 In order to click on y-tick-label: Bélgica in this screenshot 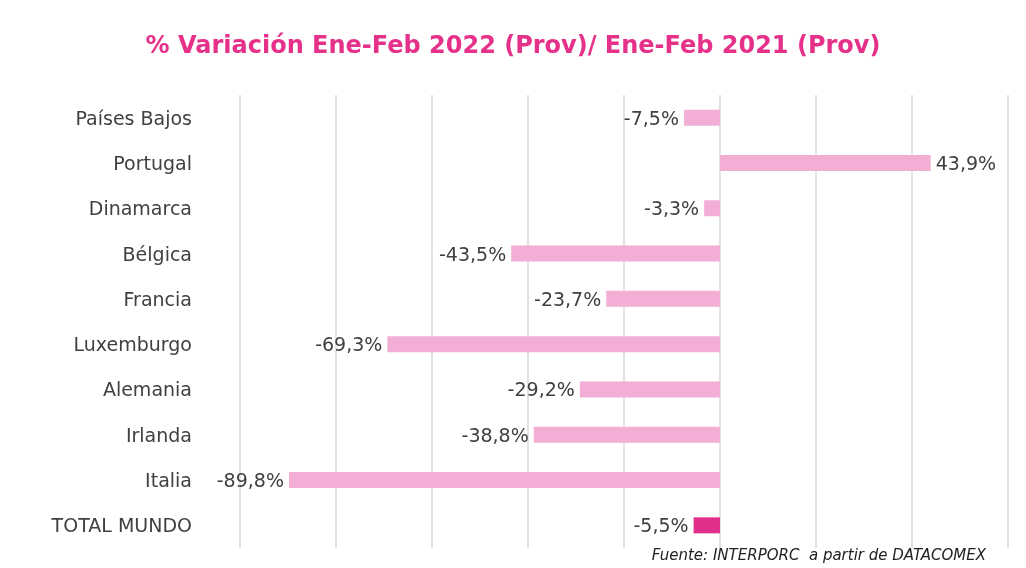, I will do `click(157, 253)`.